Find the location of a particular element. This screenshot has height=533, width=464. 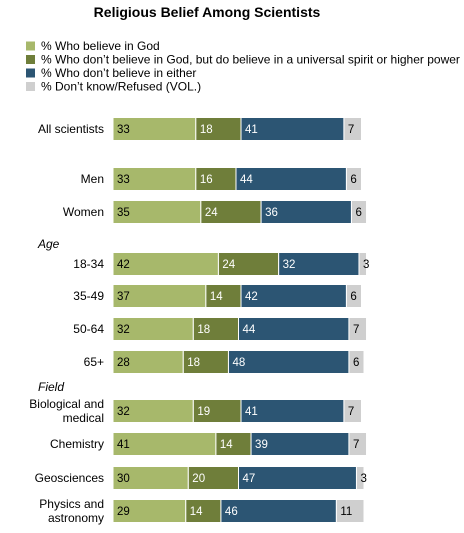

category-label: All scientists is located at coordinates (71, 129).